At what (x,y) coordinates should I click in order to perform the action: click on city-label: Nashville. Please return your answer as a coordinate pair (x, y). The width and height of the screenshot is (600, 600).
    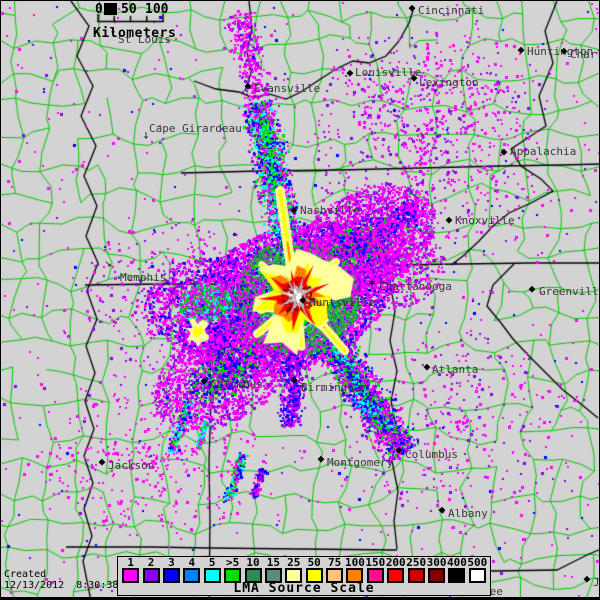
    Looking at the image, I should click on (330, 210).